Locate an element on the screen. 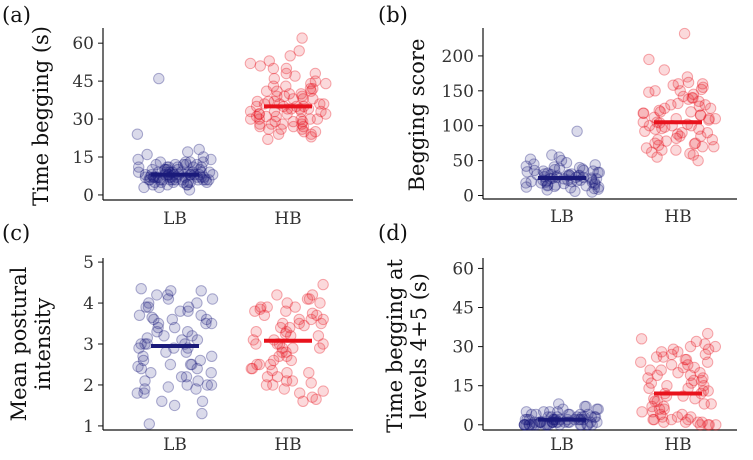 This screenshot has height=460, width=753. y-tick-label: 1 is located at coordinates (88, 427).